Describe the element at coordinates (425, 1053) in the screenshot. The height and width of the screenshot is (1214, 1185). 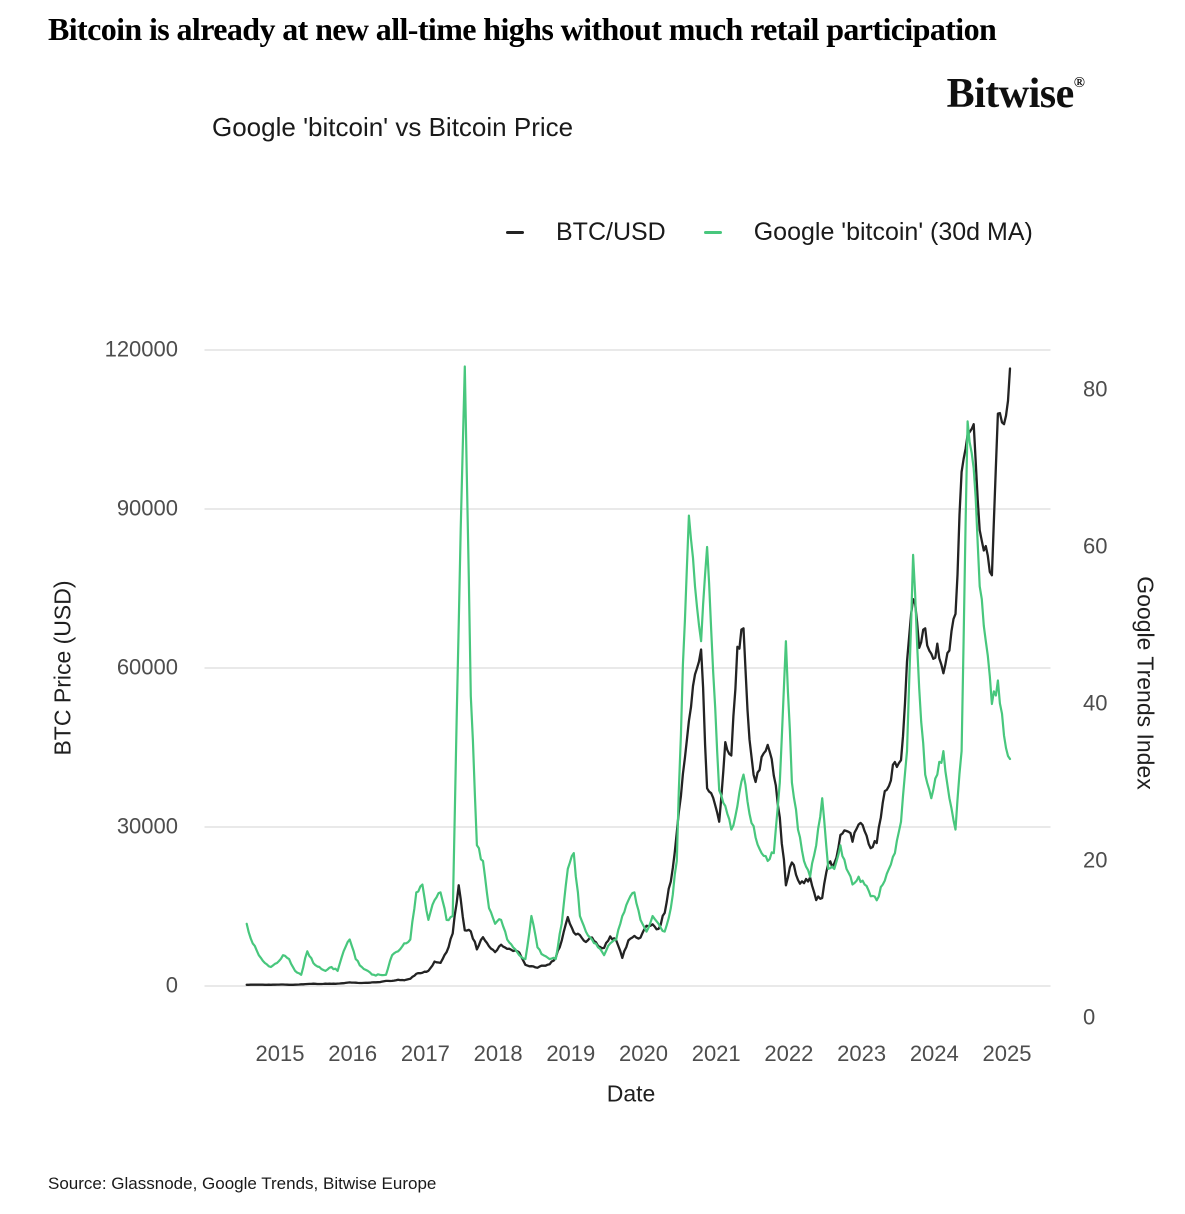
I see `x-axis-tick: 2017` at that location.